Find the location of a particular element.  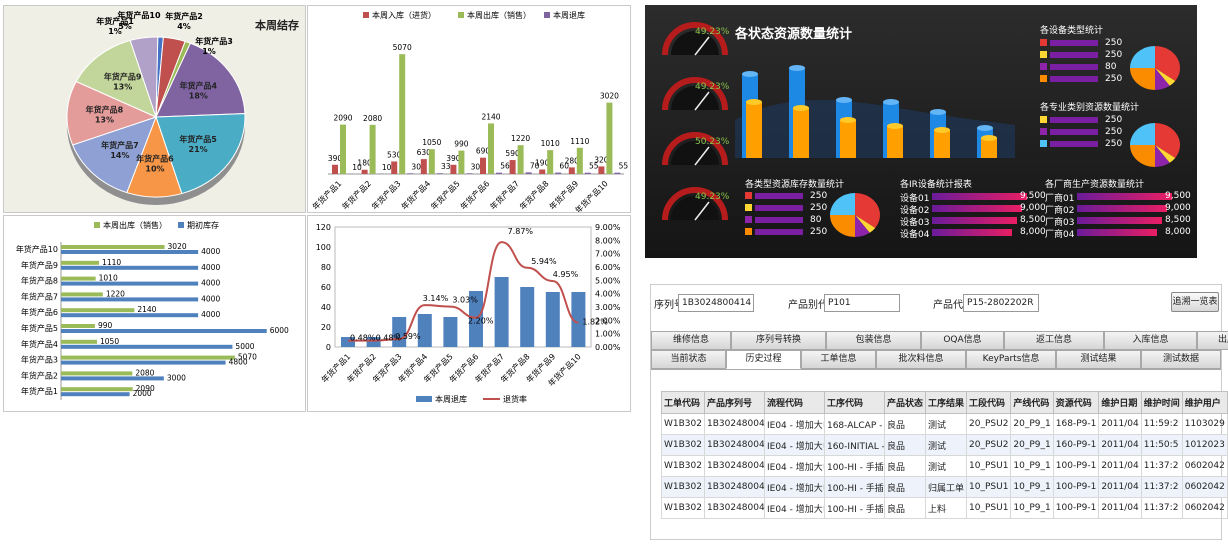

column-header: 工单代码 is located at coordinates (683, 402).